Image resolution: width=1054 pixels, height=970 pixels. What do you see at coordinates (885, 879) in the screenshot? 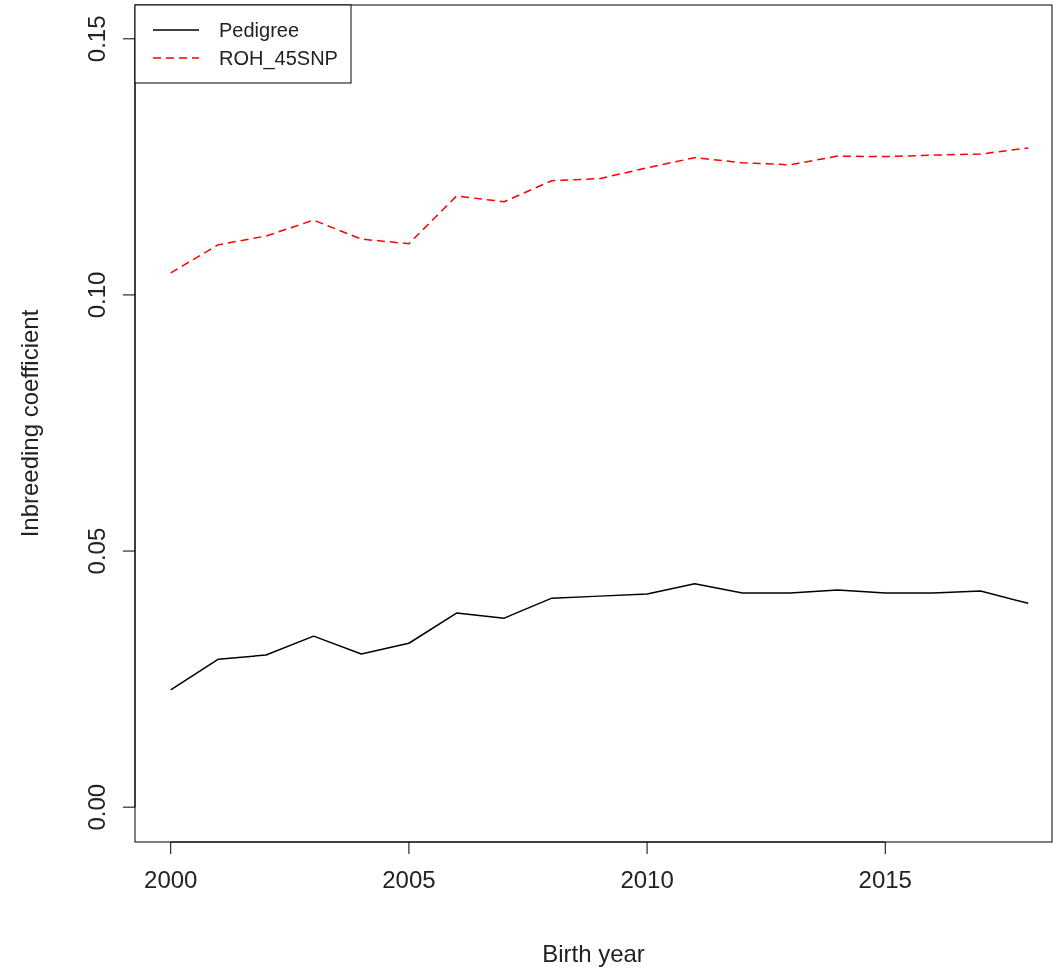
I see `x-tick-label: 2015` at bounding box center [885, 879].